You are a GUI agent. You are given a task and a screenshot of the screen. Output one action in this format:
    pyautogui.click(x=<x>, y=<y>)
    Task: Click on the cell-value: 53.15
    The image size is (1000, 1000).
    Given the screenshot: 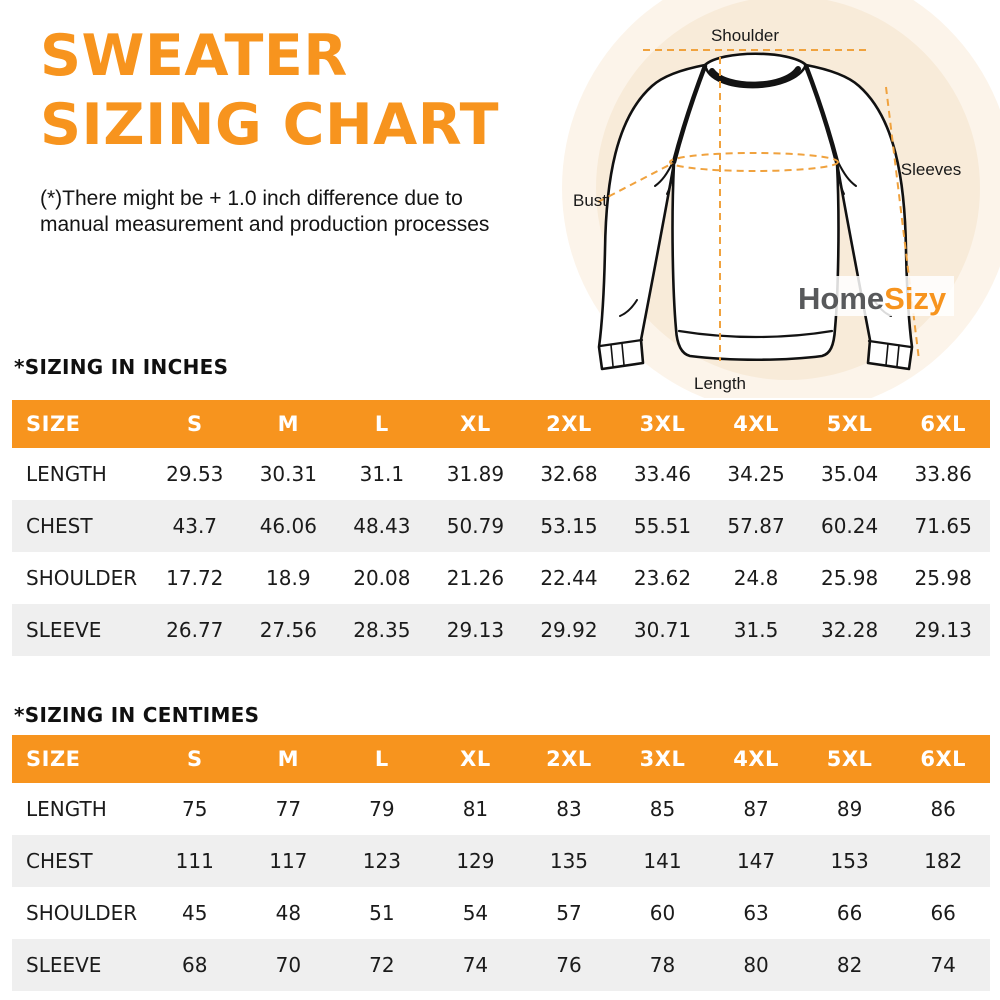 What is the action you would take?
    pyautogui.click(x=569, y=526)
    